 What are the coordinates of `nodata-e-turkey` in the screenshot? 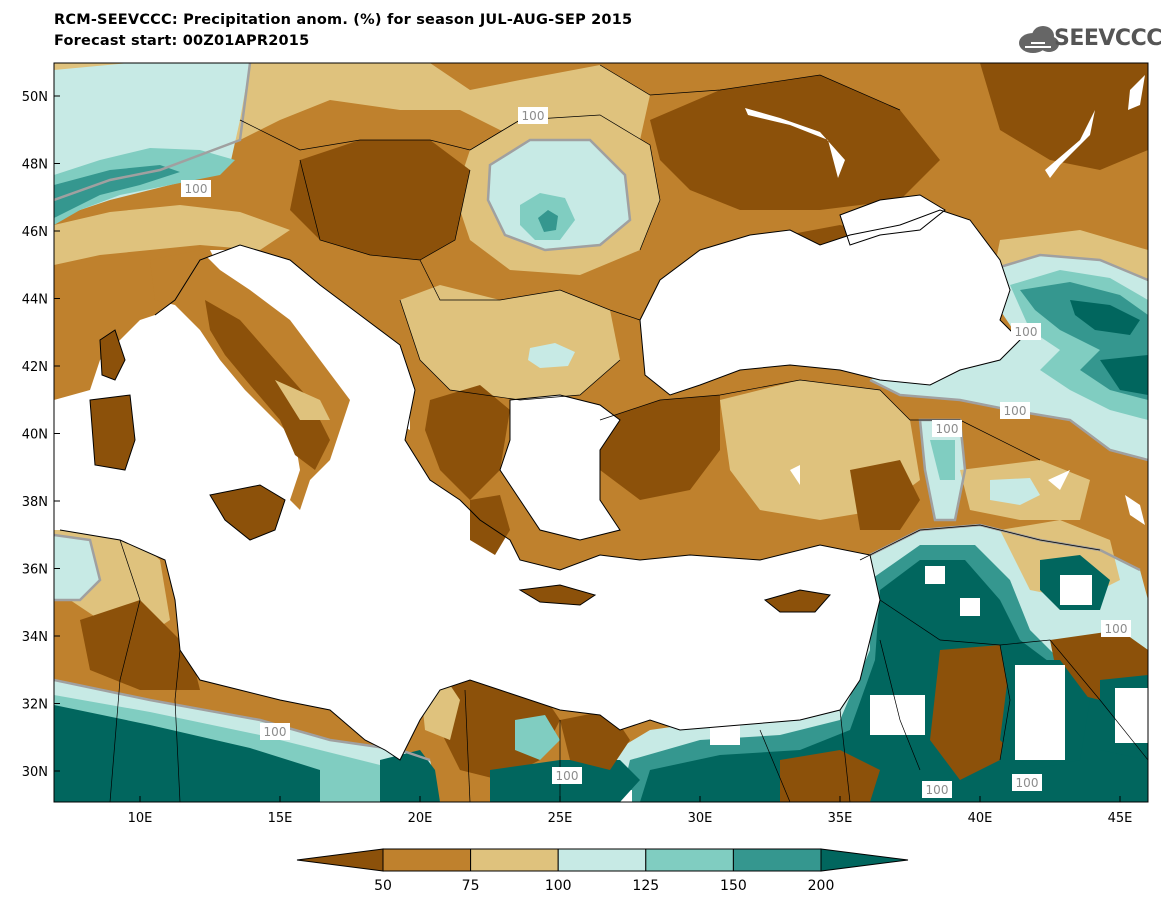 It's located at (1059, 480).